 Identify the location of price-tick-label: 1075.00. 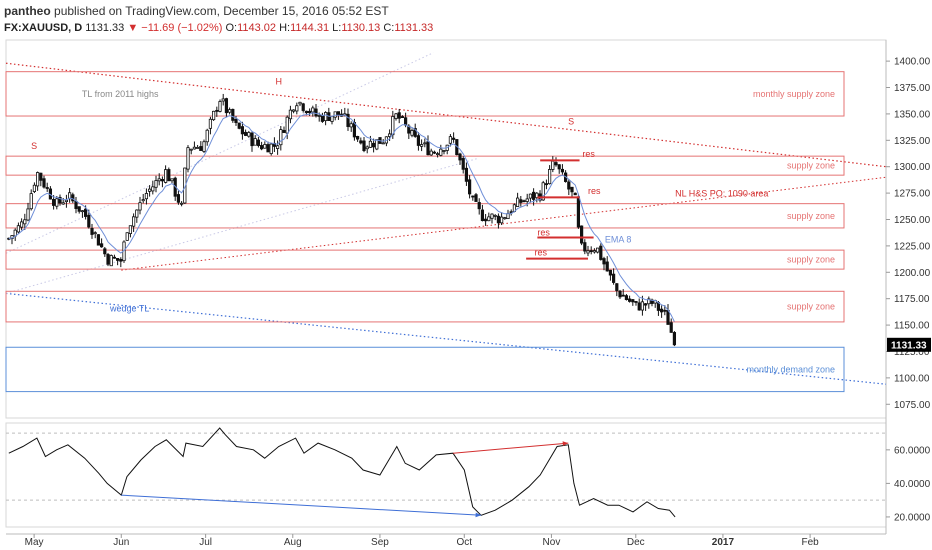
(912, 405).